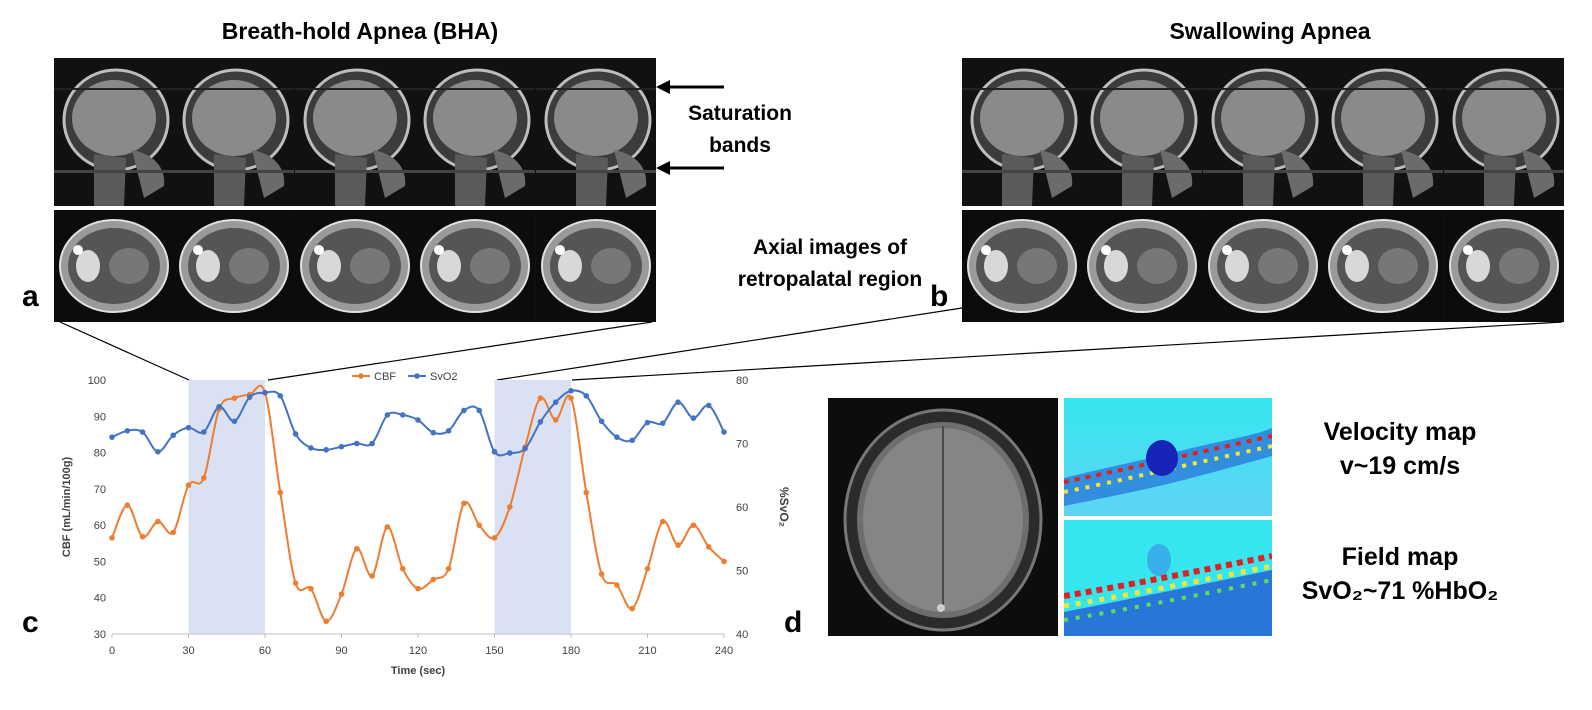  I want to click on y-tick-label: 80, so click(100, 454).